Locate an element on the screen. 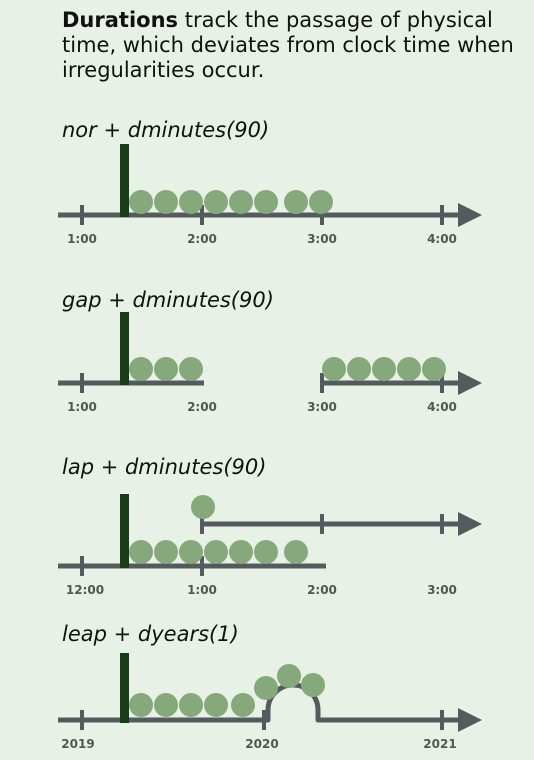 This screenshot has height=760, width=534. tick-label: 2019 is located at coordinates (77, 744).